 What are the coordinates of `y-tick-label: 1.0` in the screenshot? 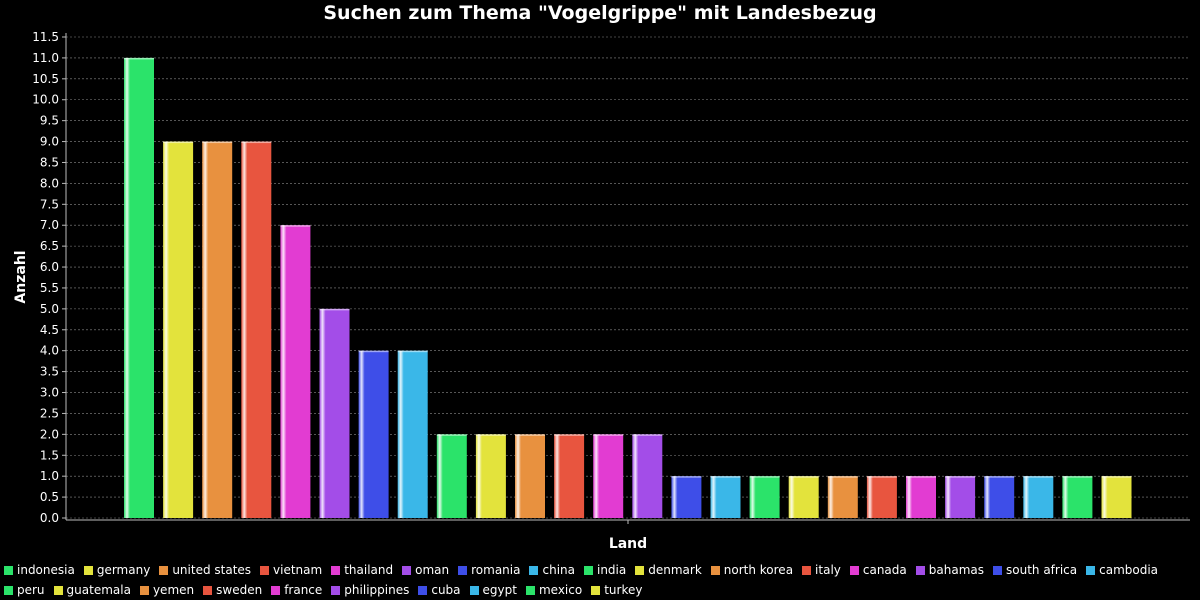 It's located at (49, 476).